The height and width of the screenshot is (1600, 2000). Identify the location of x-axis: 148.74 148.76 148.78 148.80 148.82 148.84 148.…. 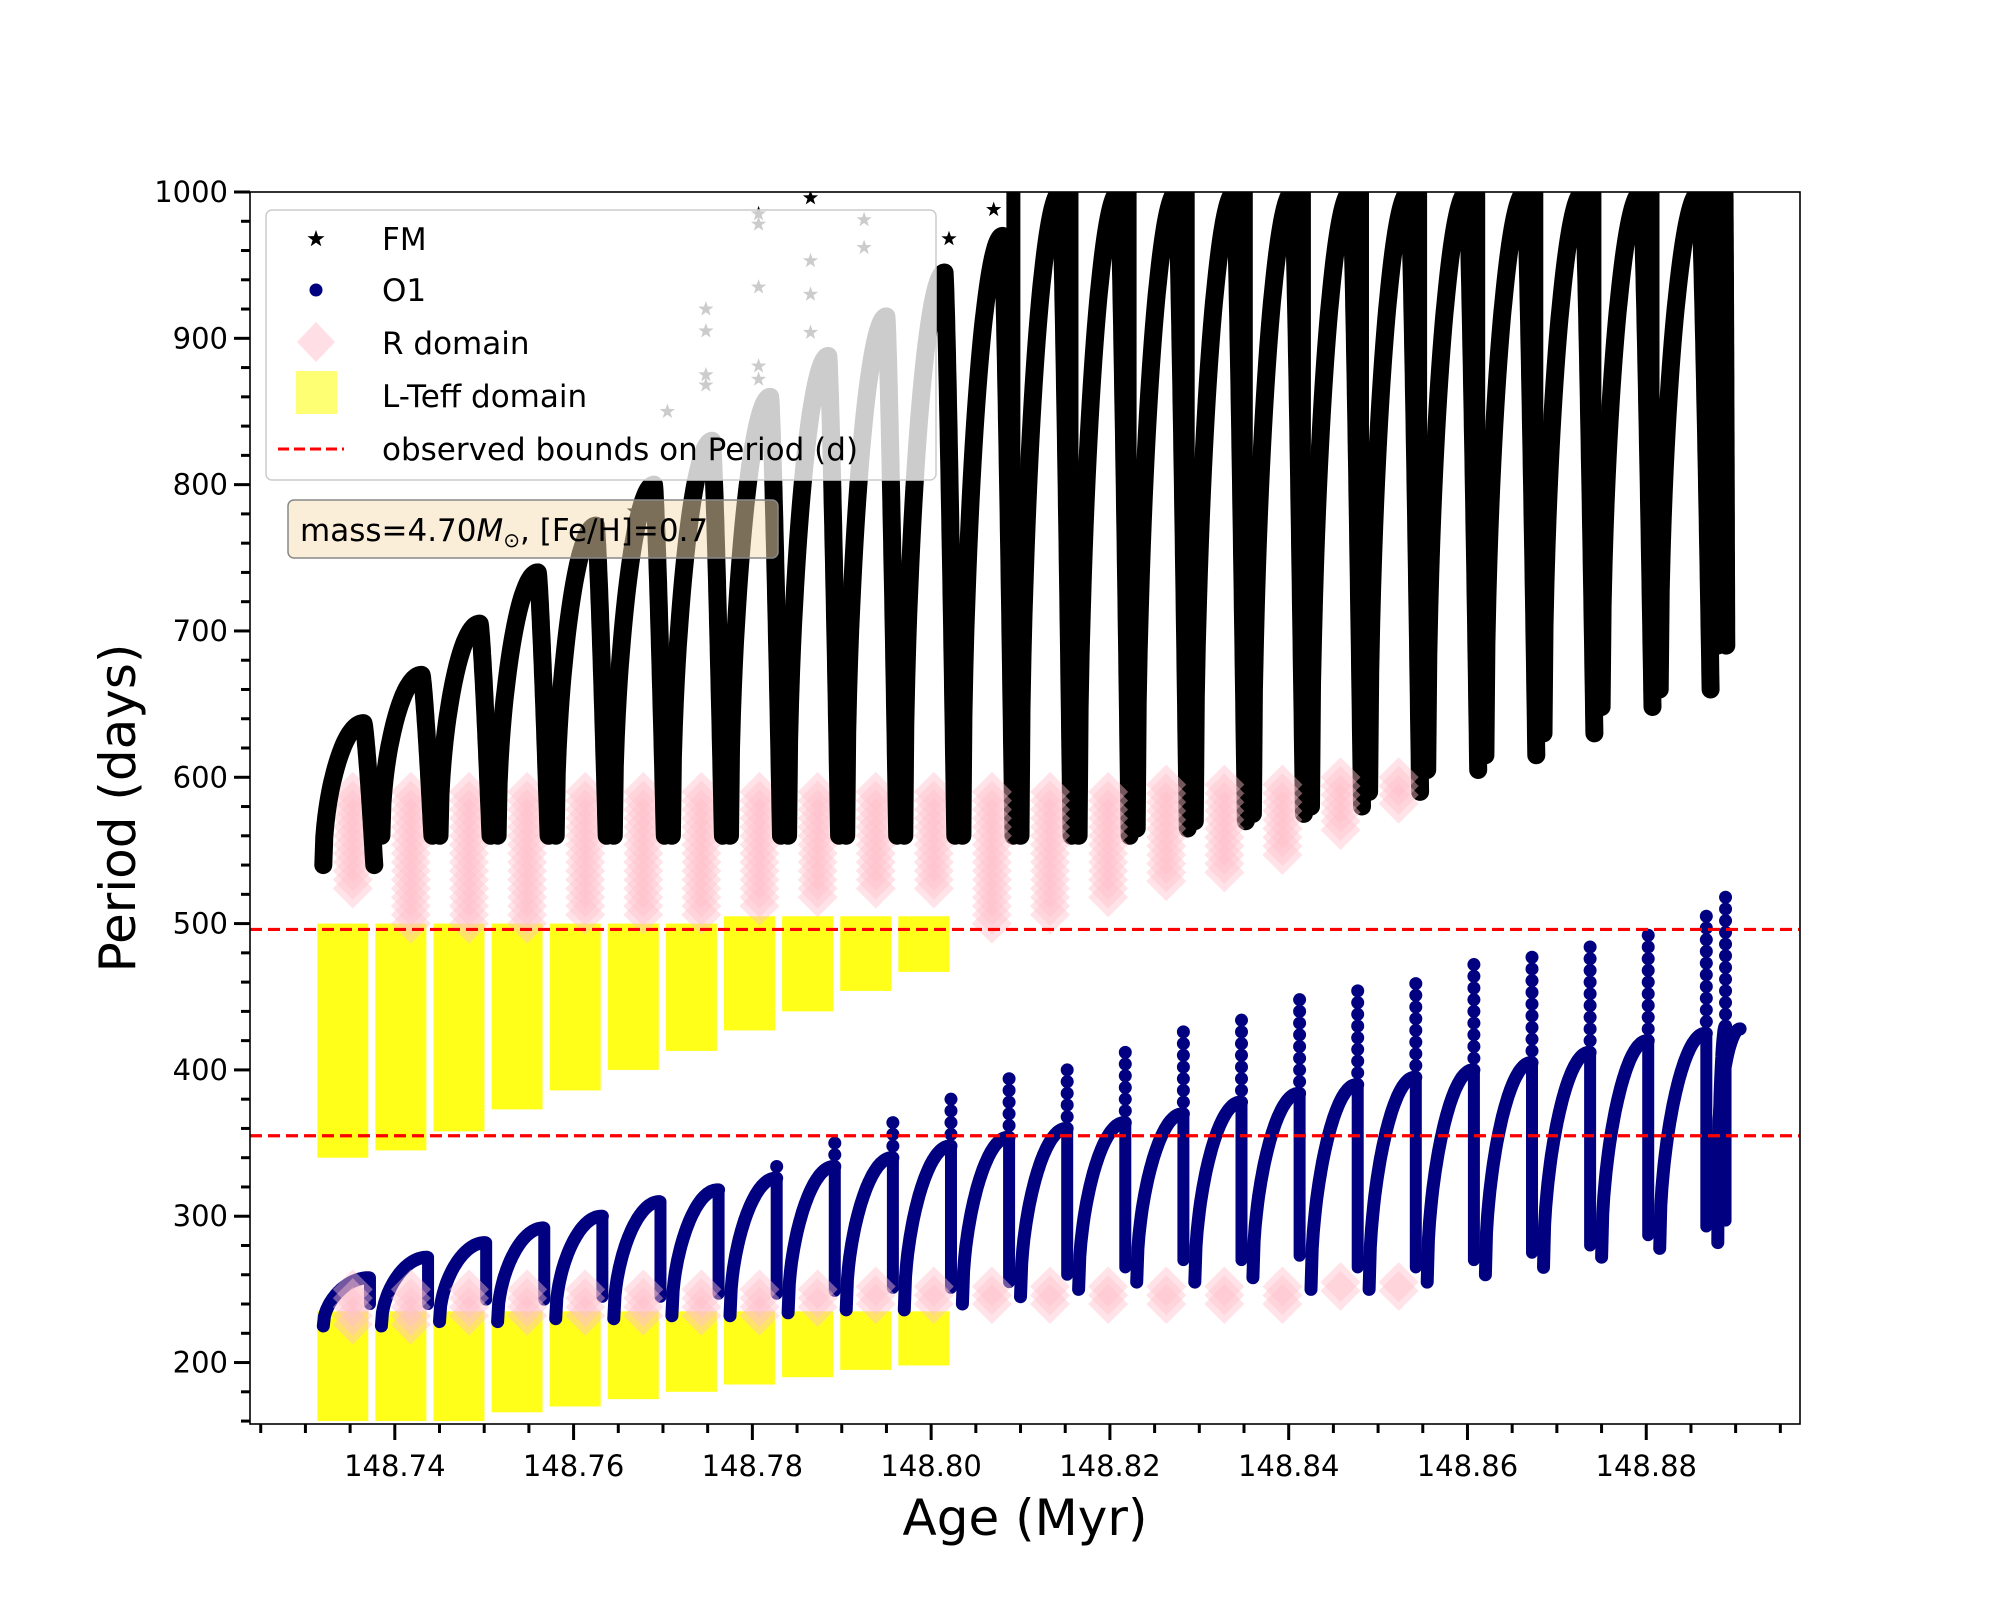
(1020, 1453).